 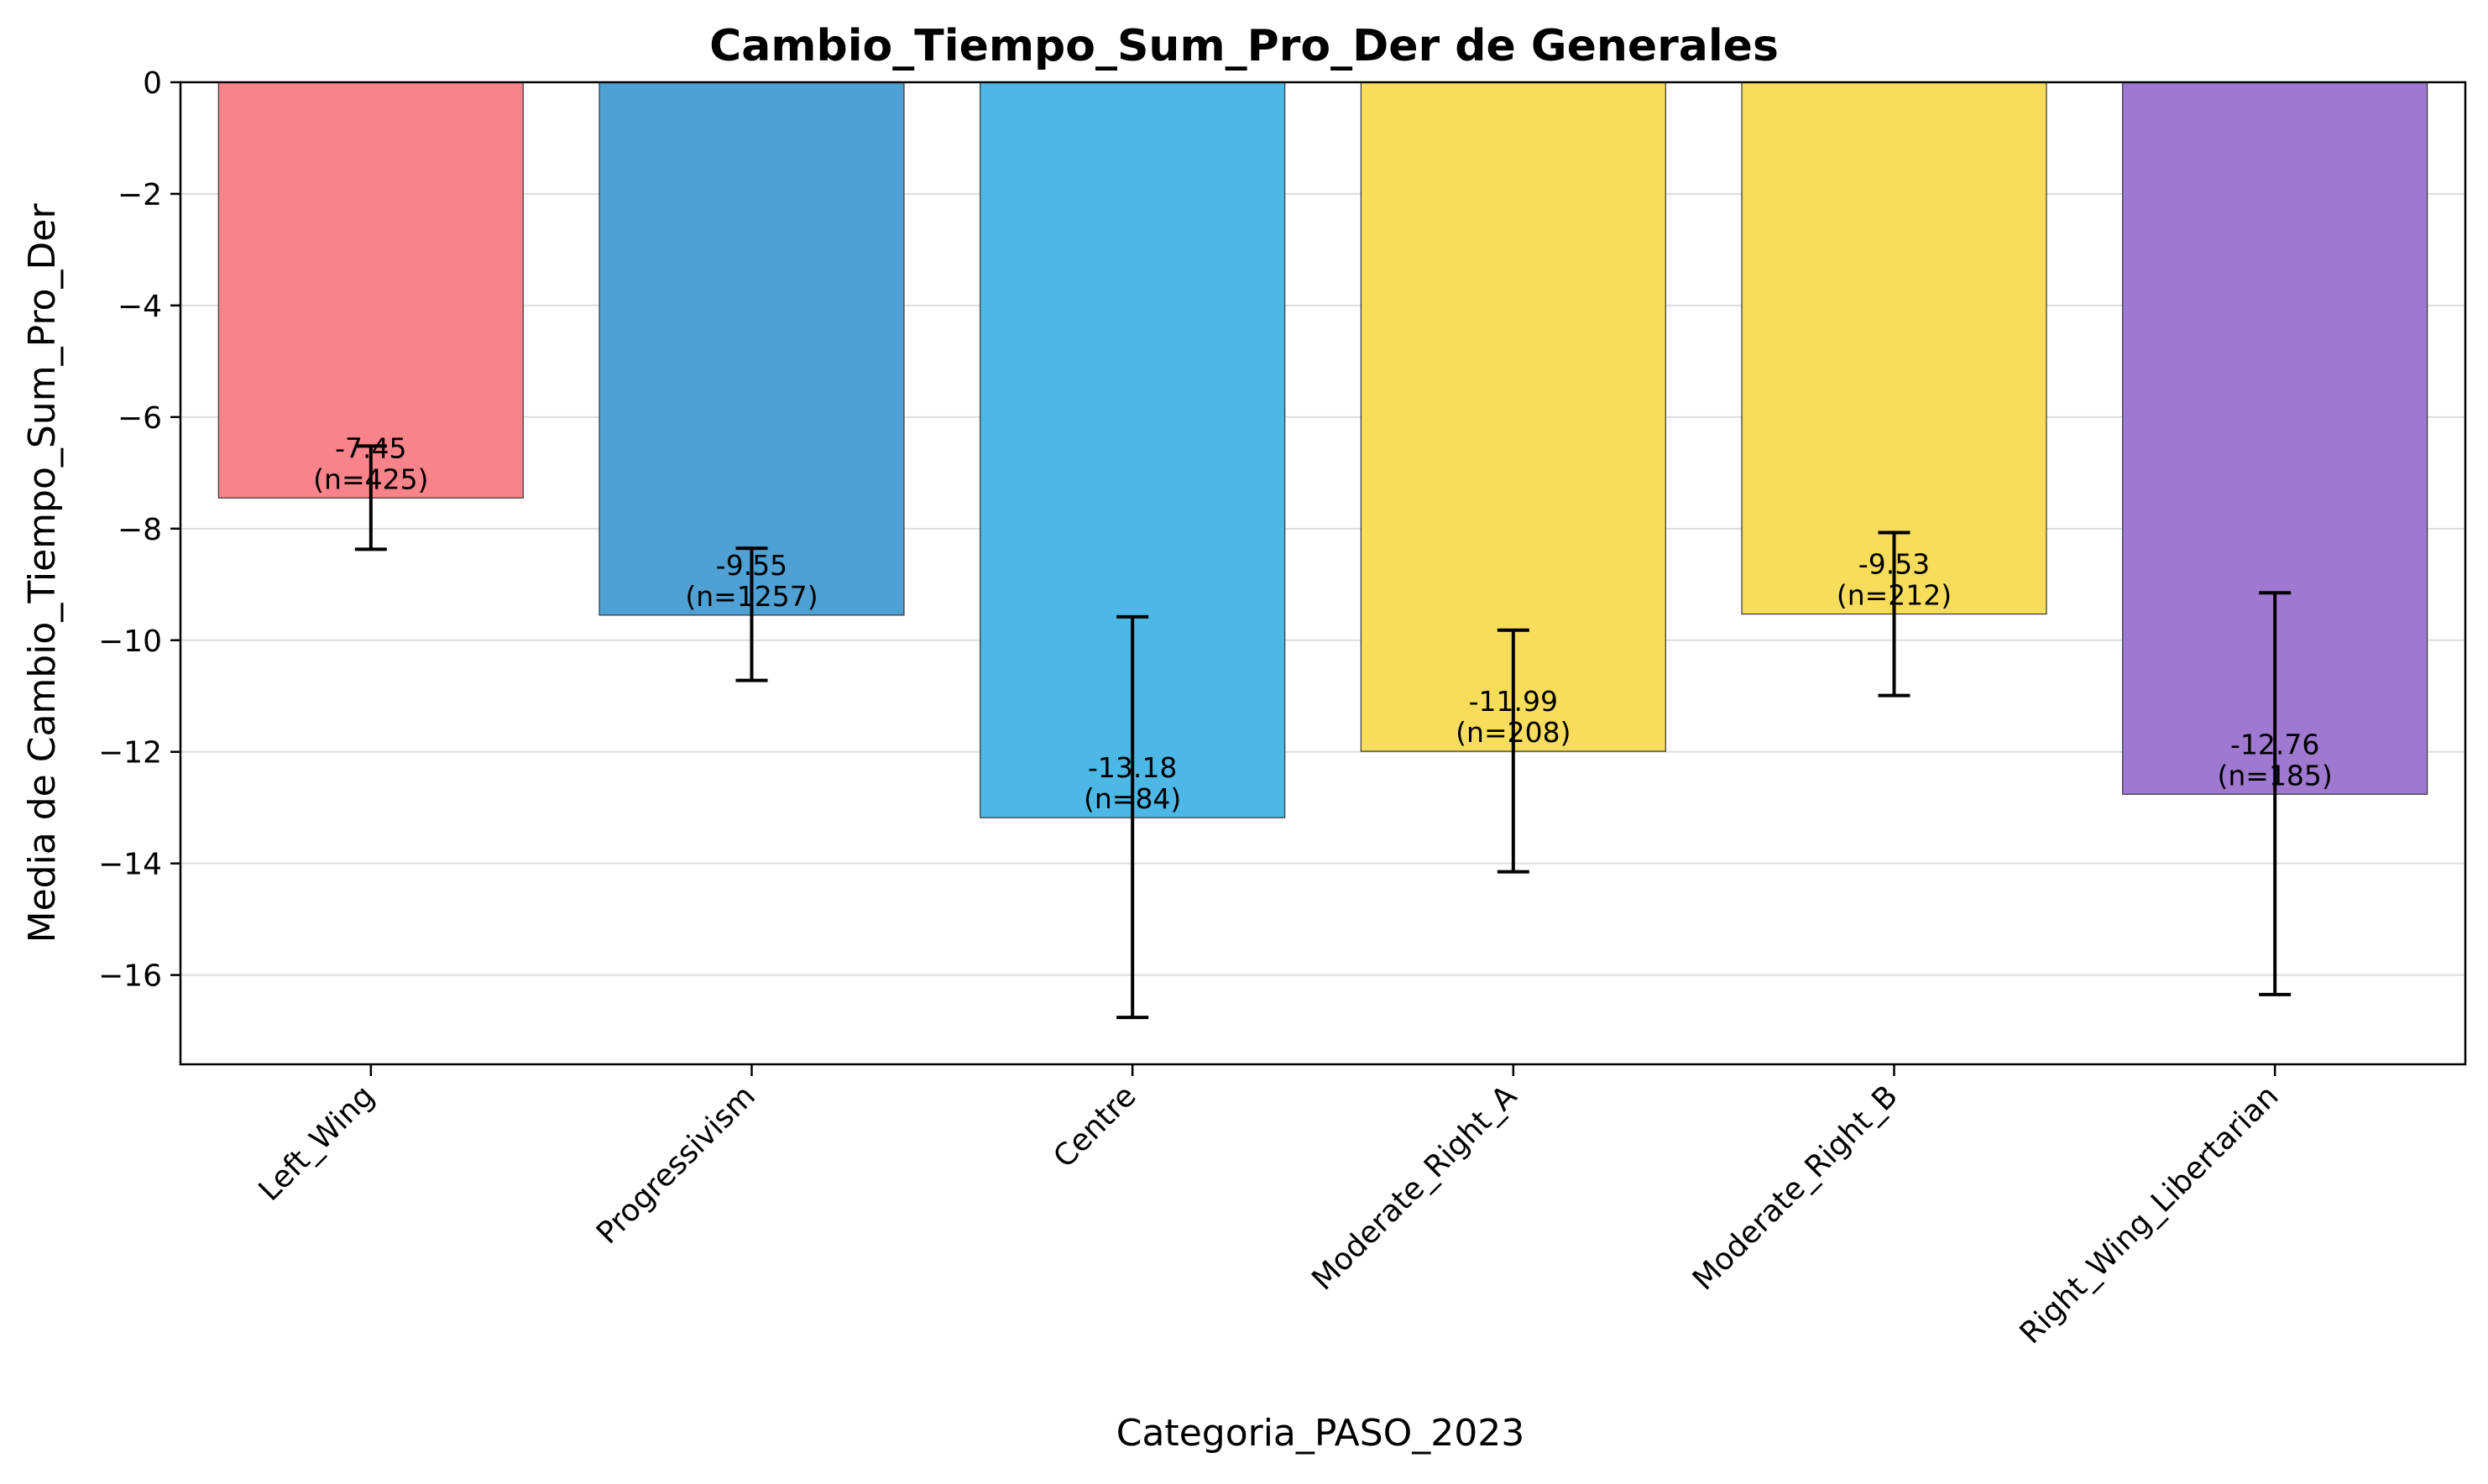 I want to click on y-tick-label: −8, so click(x=140, y=530).